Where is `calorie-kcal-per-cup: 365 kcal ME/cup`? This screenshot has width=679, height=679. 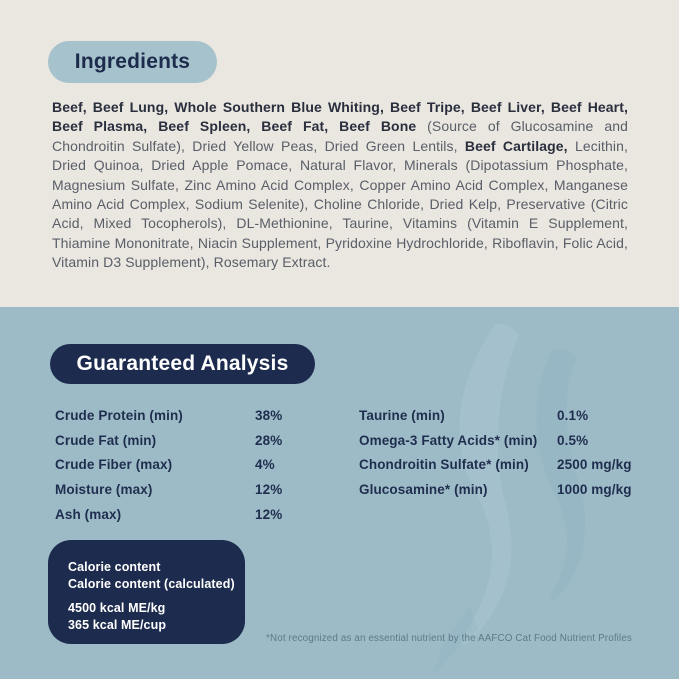
calorie-kcal-per-cup: 365 kcal ME/cup is located at coordinates (117, 624).